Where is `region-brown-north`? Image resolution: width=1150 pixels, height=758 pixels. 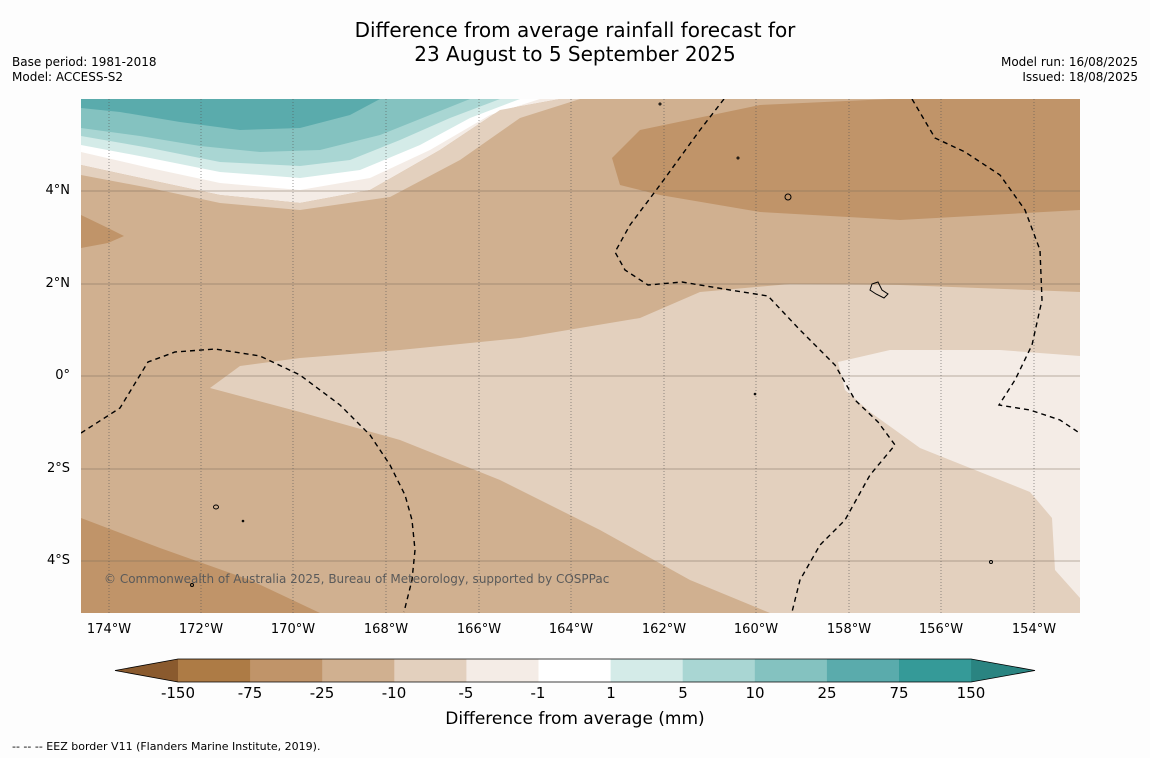
region-brown-north is located at coordinates (846, 159).